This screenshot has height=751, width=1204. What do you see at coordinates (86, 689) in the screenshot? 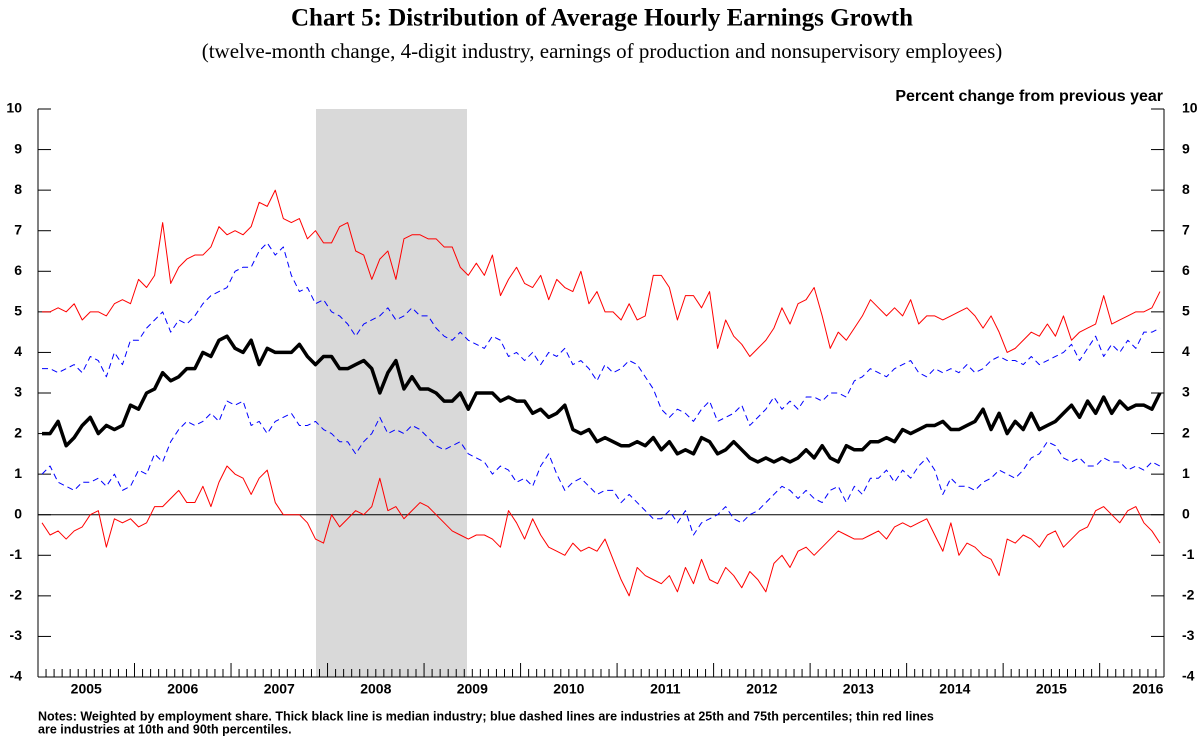
I see `x-tick-label: 2005` at bounding box center [86, 689].